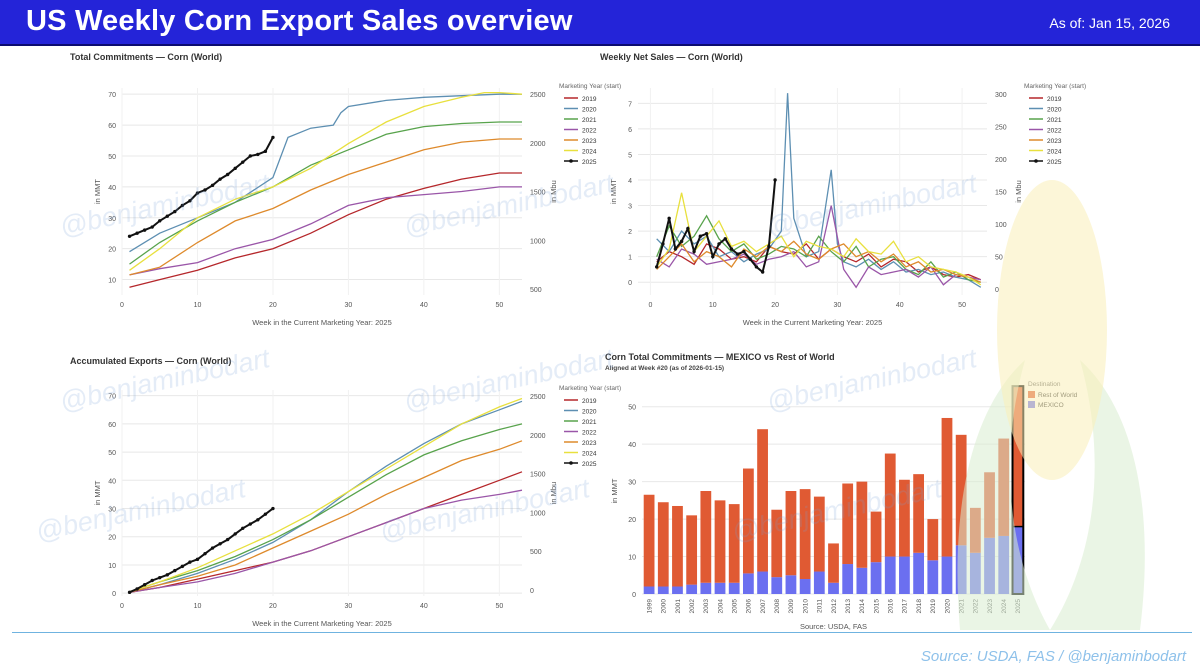  Describe the element at coordinates (424, 305) in the screenshot. I see `x-tick-label: 40` at that location.